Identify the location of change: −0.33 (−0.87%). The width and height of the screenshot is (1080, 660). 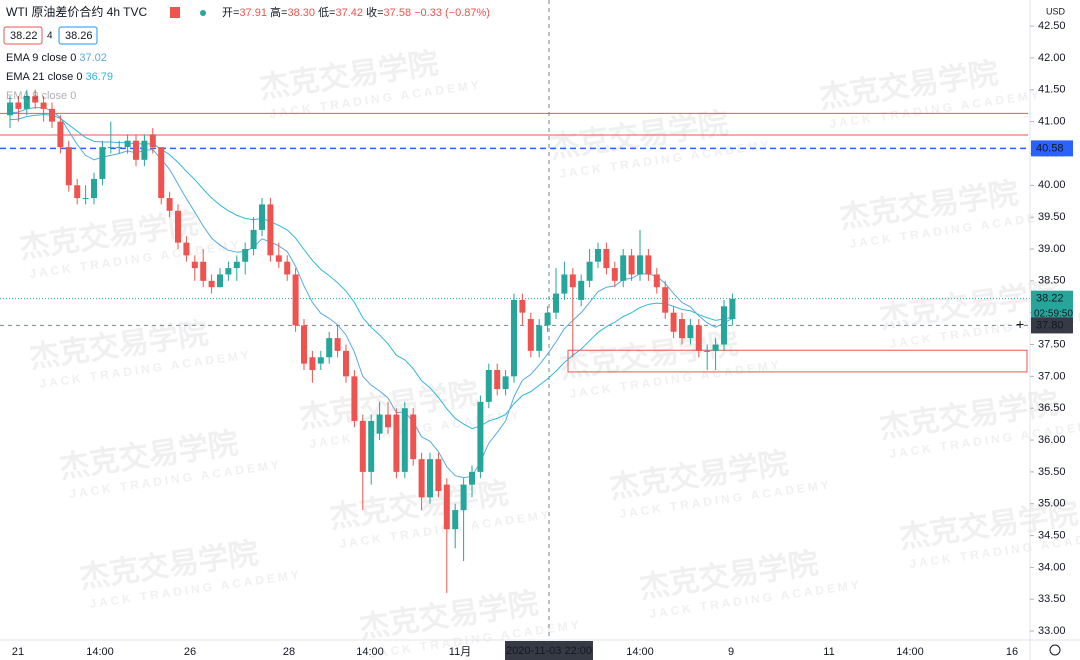
(452, 13).